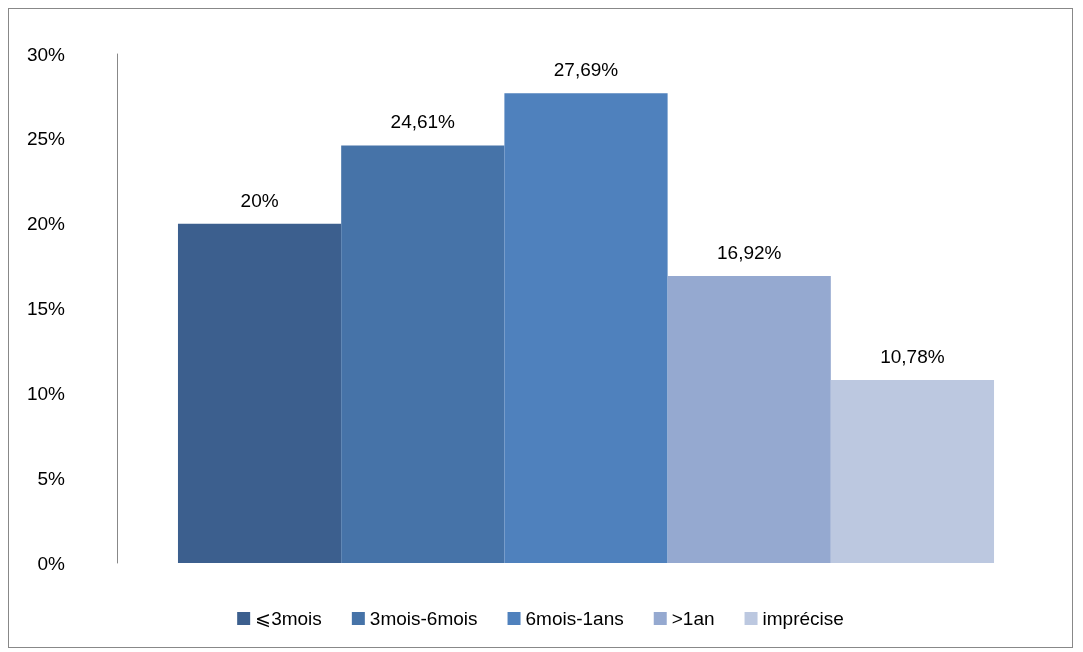 The image size is (1083, 652). What do you see at coordinates (51, 478) in the screenshot?
I see `y-tick-label: 5%` at bounding box center [51, 478].